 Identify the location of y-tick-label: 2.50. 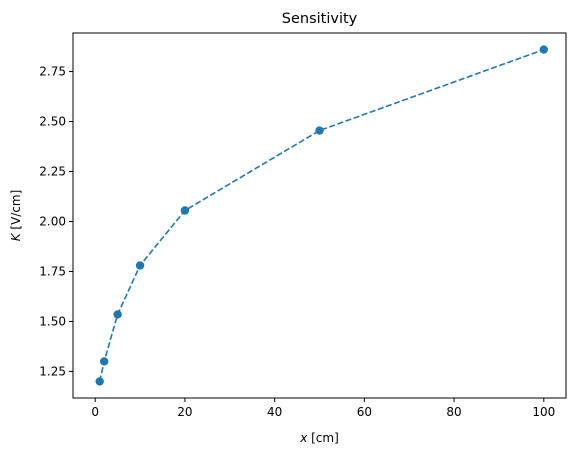
(52, 122).